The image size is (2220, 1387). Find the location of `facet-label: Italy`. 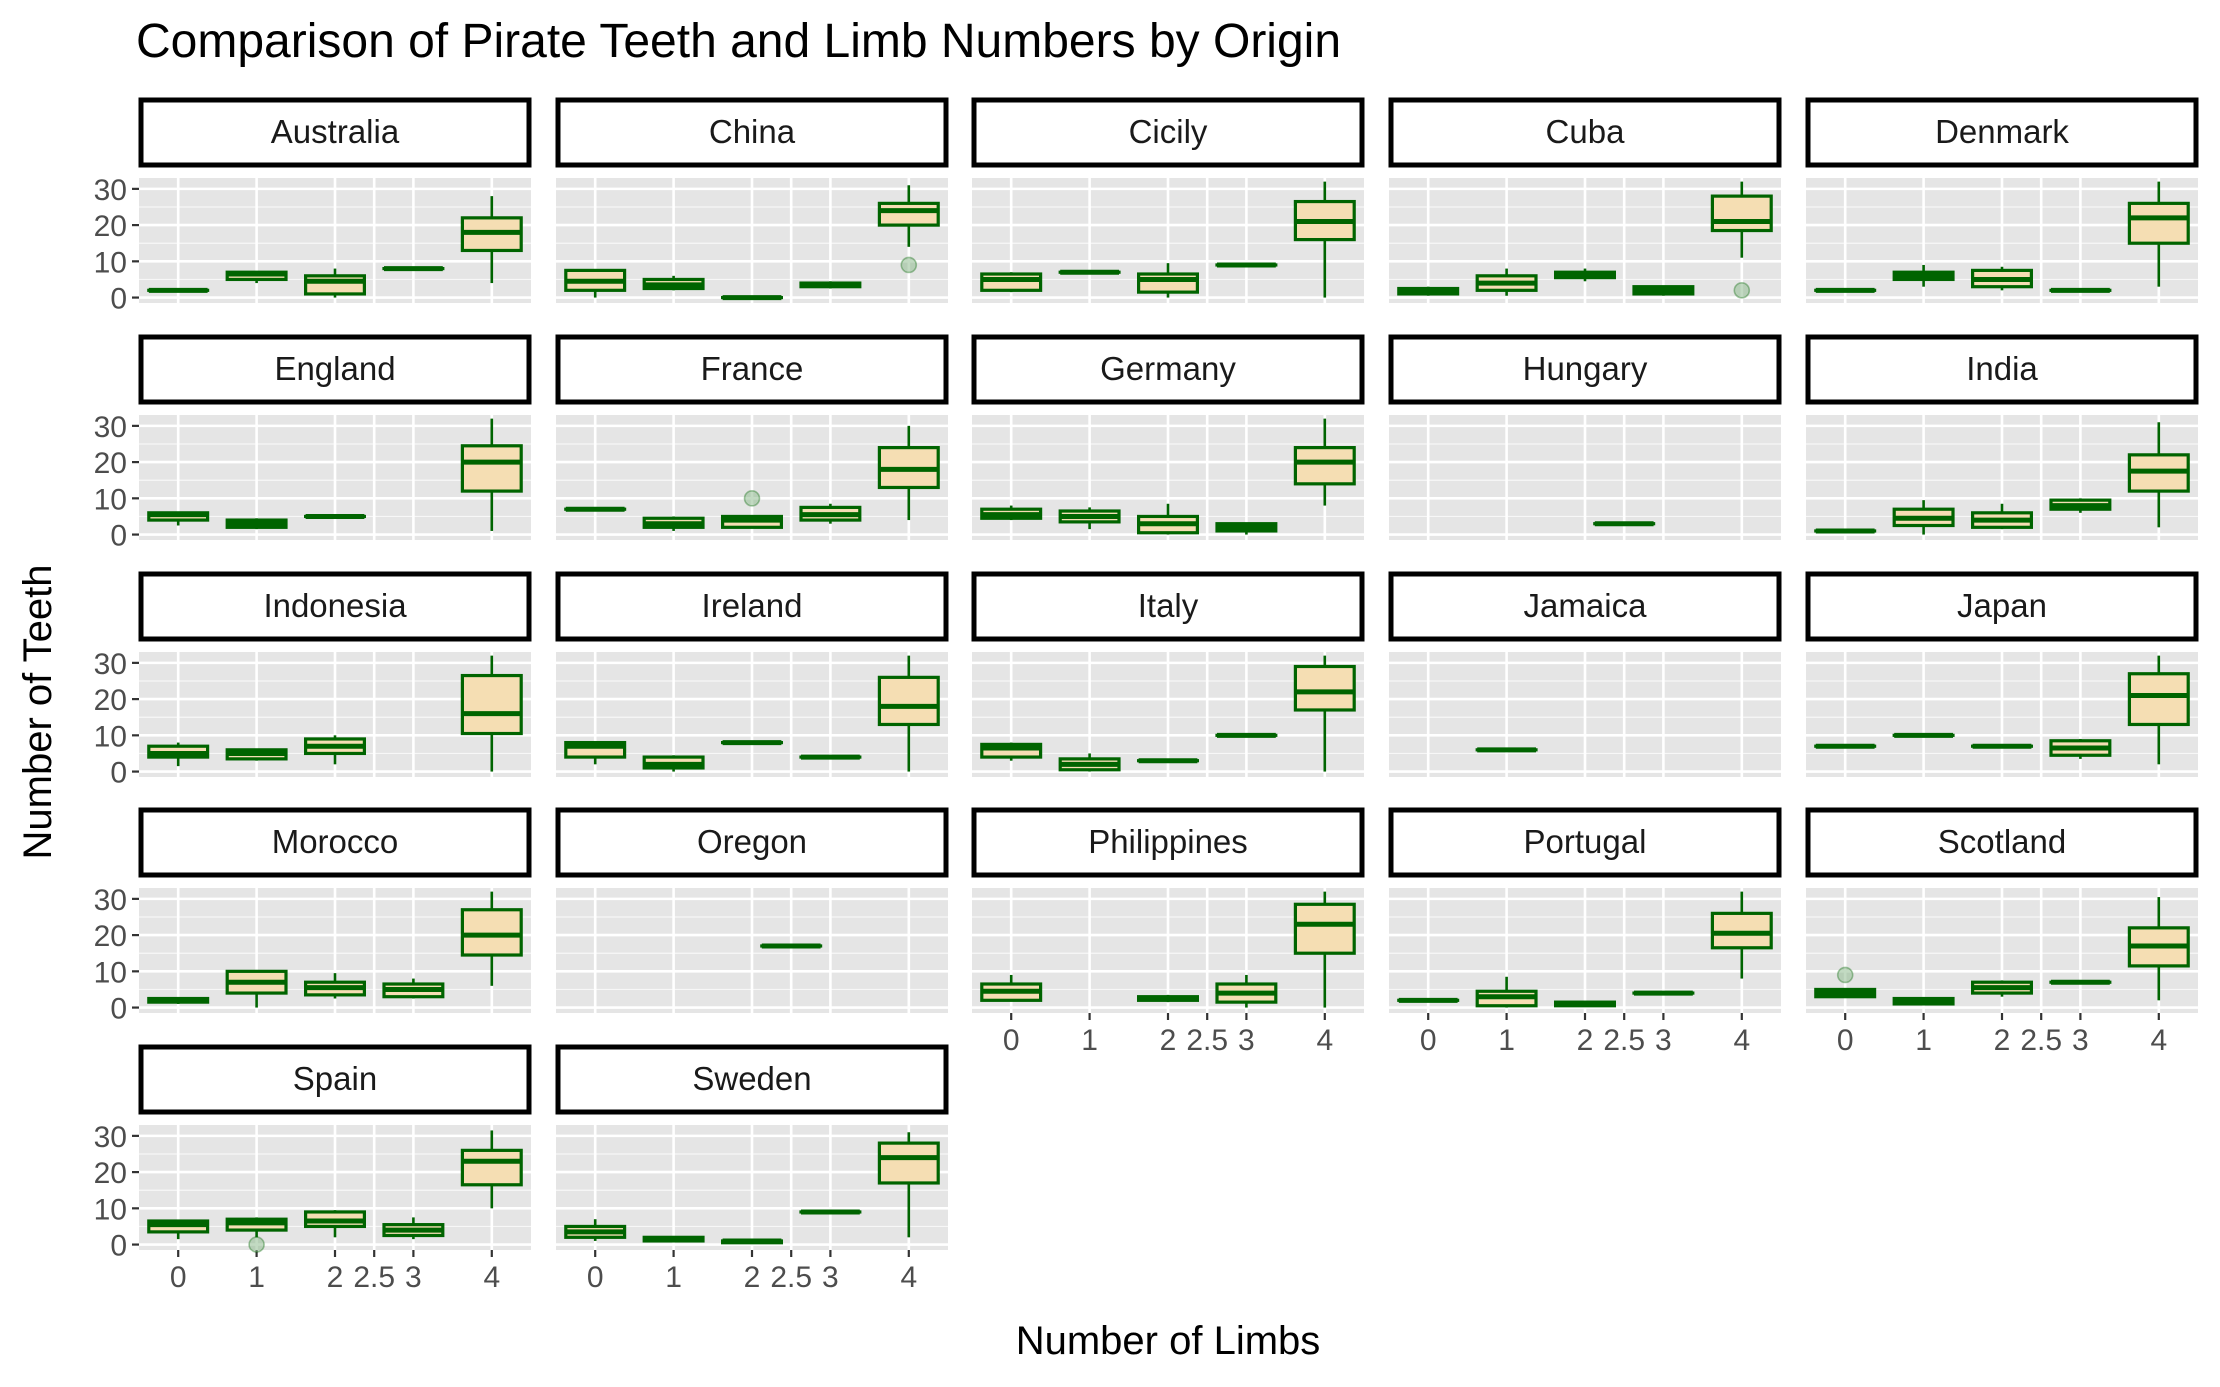

facet-label: Italy is located at coordinates (1168, 605).